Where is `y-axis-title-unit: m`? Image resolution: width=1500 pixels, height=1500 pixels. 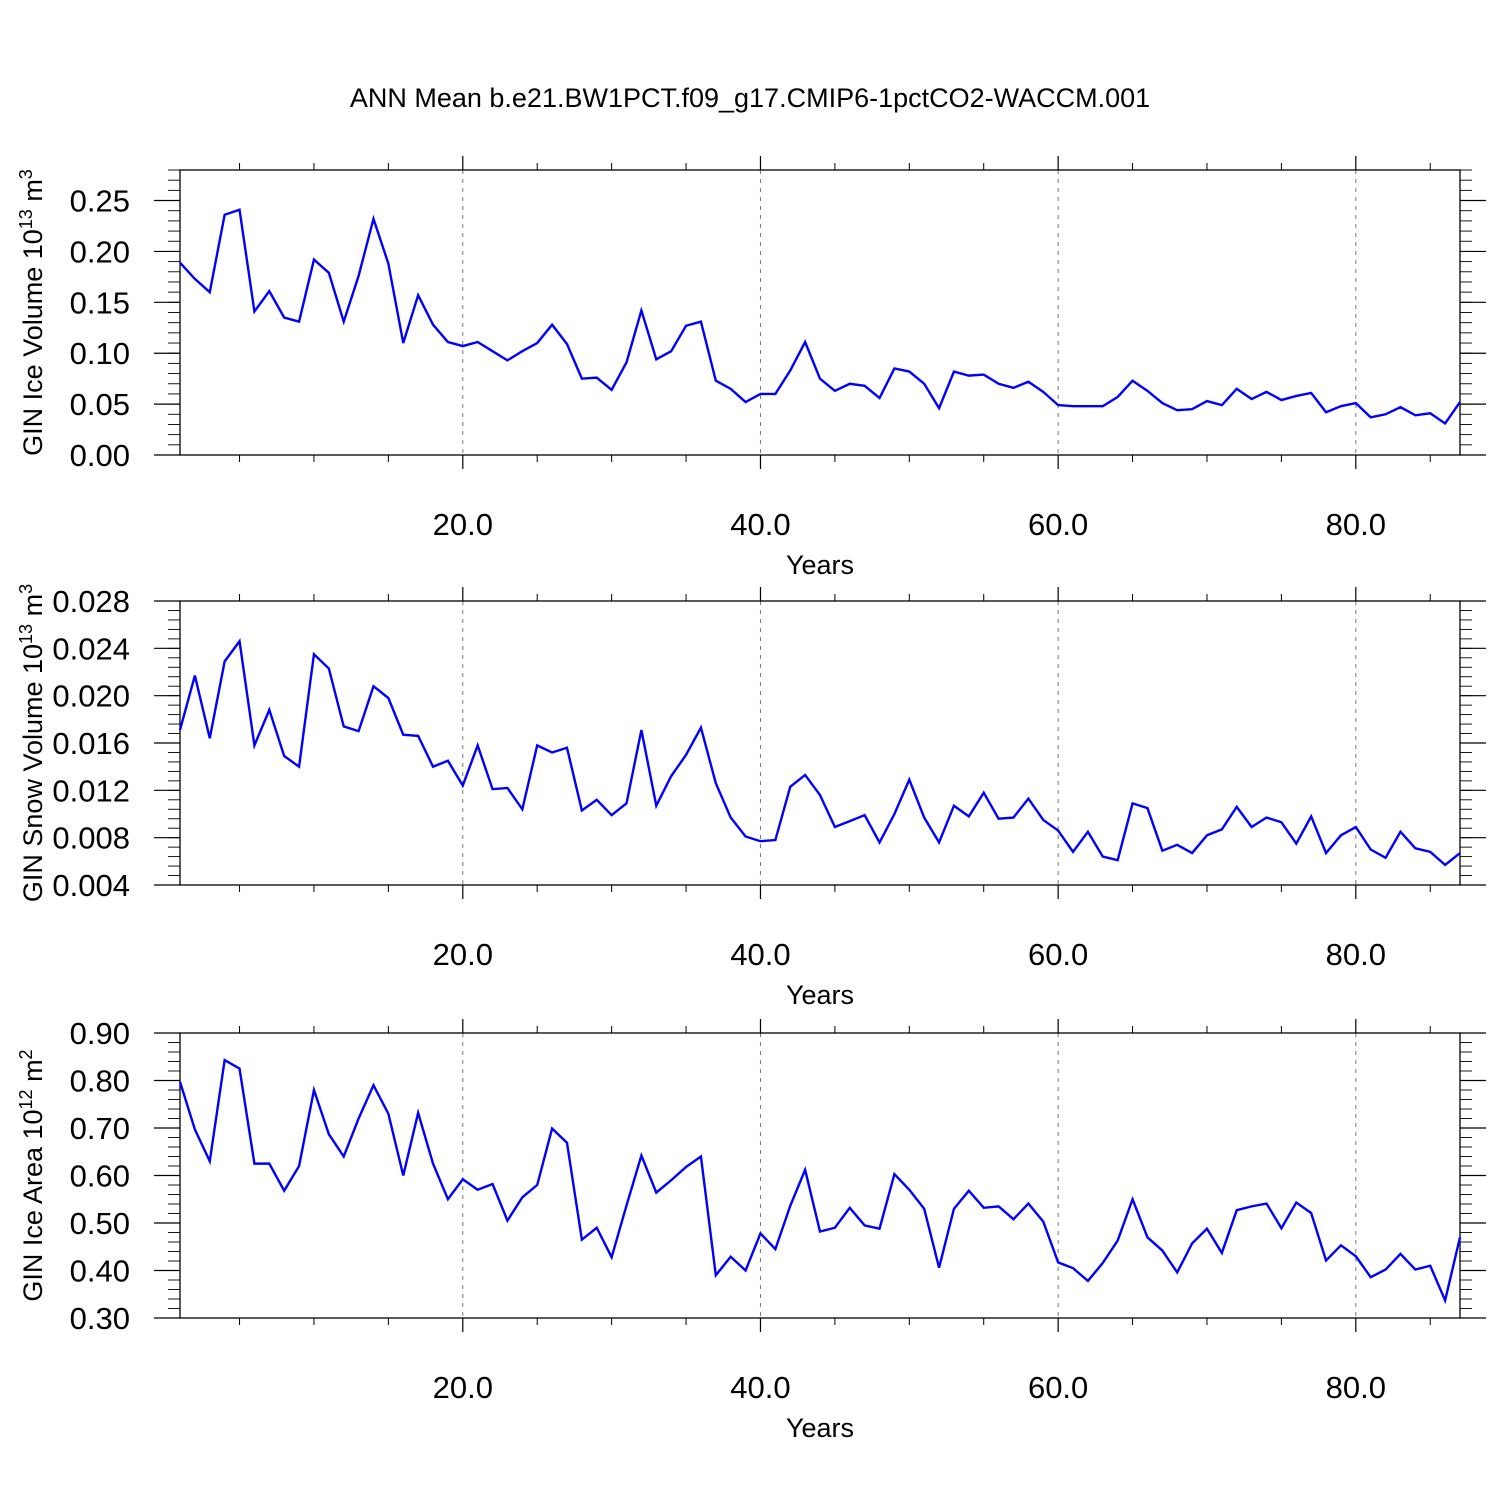
y-axis-title-unit: m is located at coordinates (33, 1074).